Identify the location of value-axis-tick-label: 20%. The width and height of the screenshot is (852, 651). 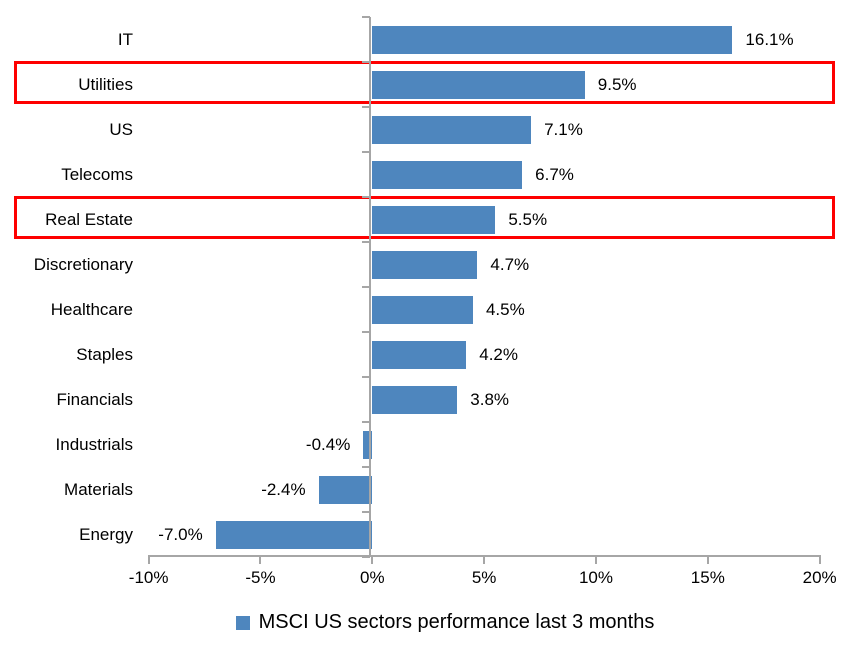
(819, 577).